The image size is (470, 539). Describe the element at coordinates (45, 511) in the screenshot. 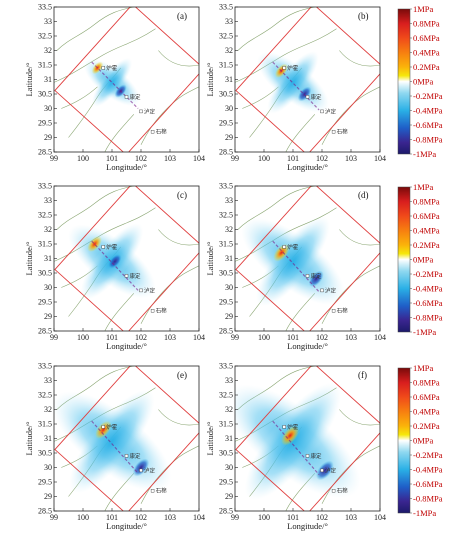

I see `y-tick-label: 28.5` at that location.